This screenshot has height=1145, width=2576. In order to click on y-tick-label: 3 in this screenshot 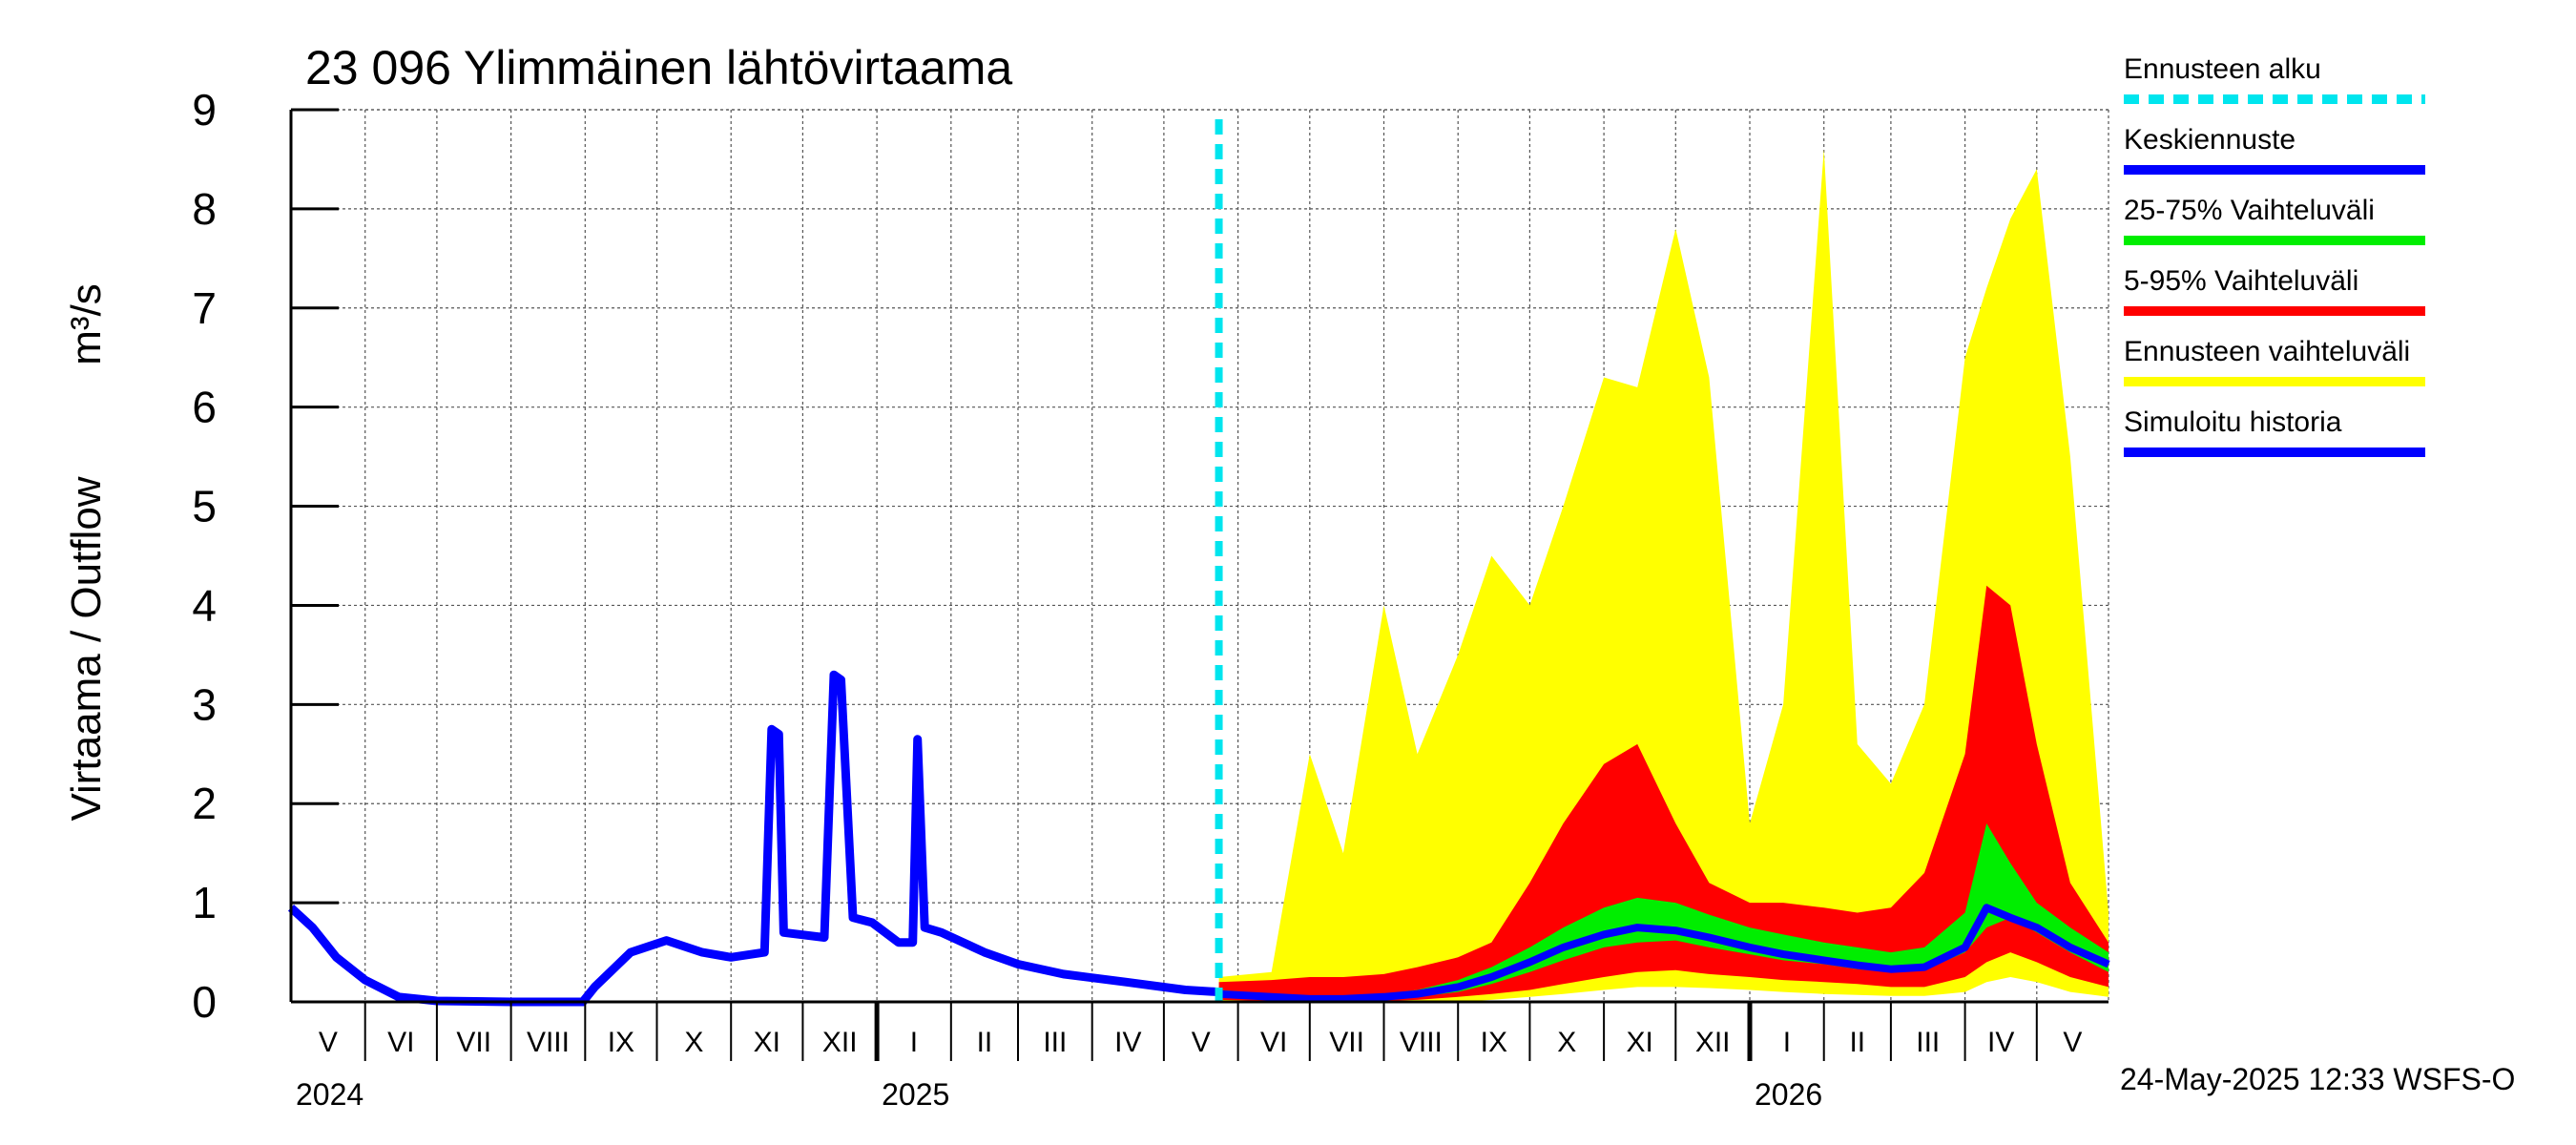, I will do `click(204, 704)`.